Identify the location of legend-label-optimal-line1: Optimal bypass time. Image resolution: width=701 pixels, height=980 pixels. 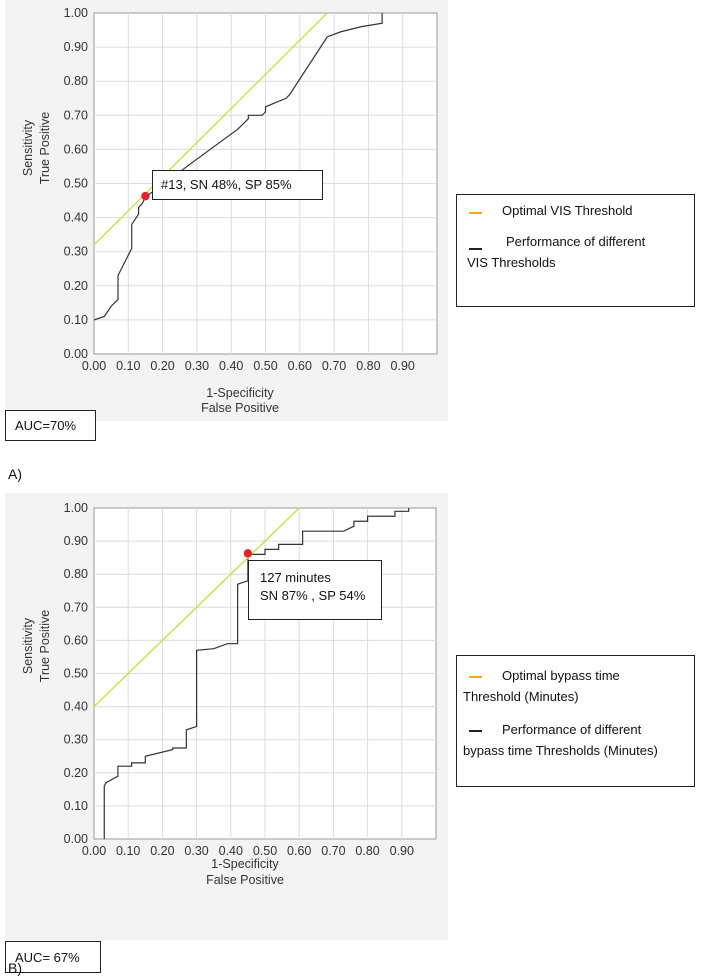
(561, 675).